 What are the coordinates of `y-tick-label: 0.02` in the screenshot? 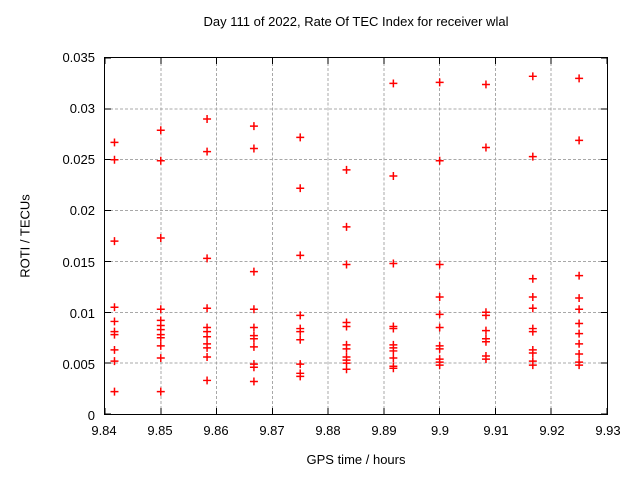 It's located at (82, 211).